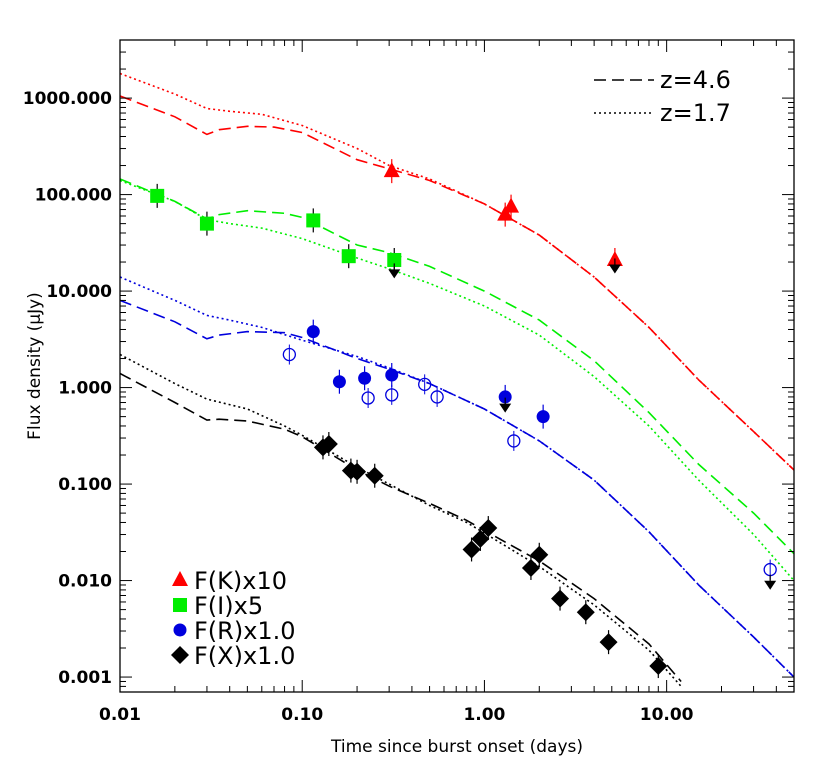  I want to click on y-axis-title: Flux density (μJy), so click(35, 366).